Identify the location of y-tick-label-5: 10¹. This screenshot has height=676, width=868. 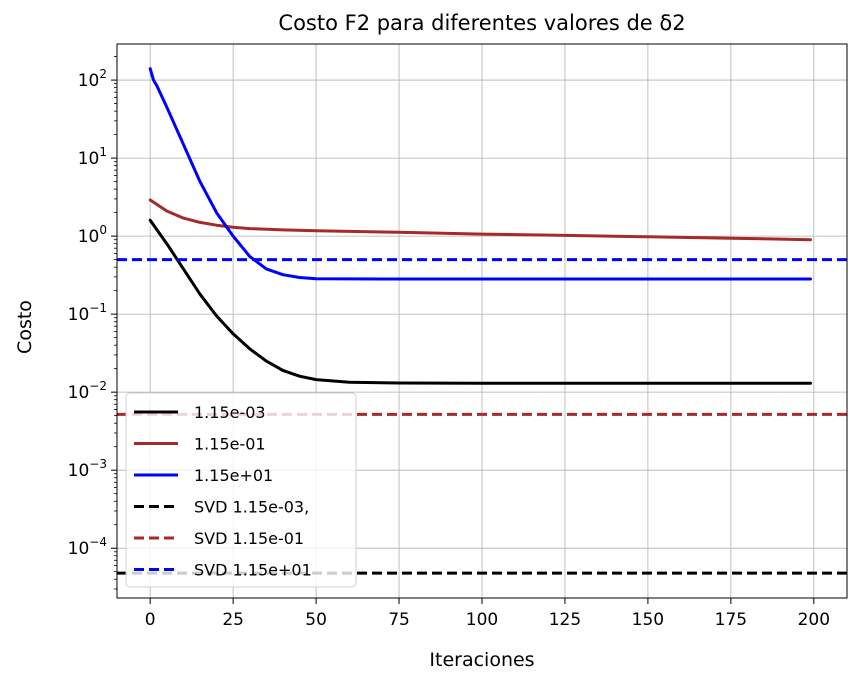
(92, 157).